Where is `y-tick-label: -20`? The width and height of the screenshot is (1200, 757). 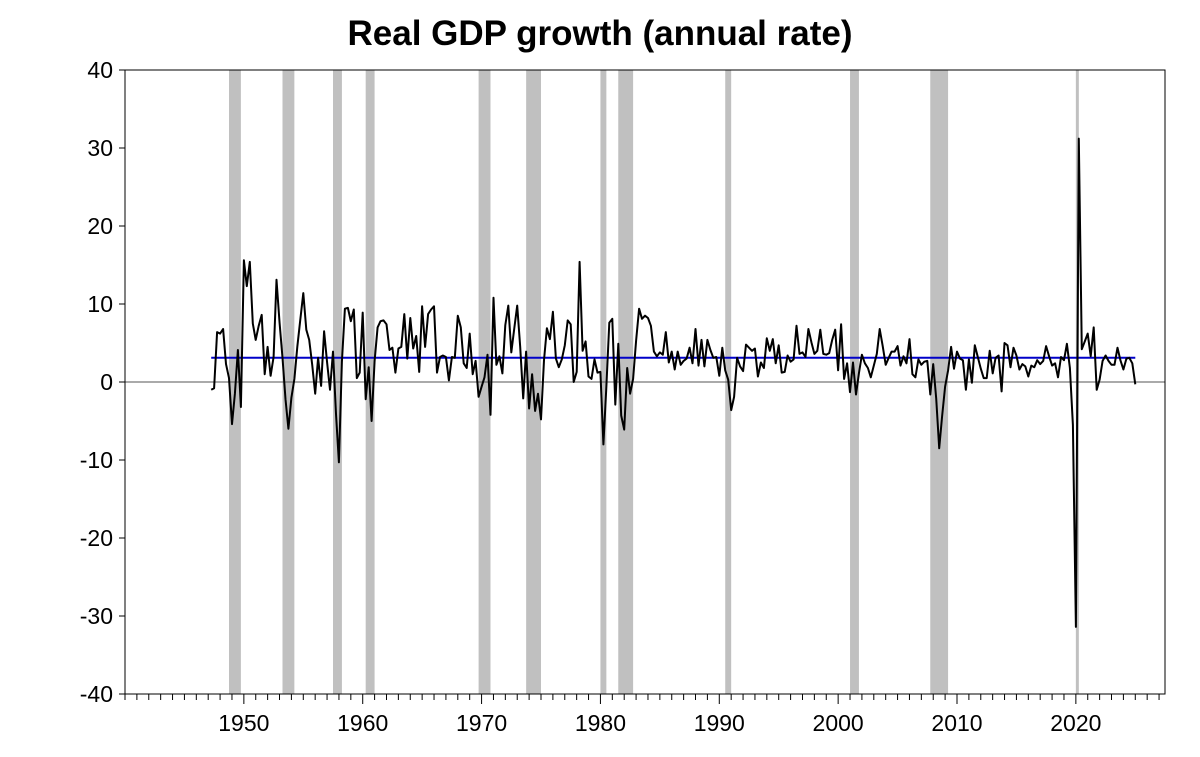
y-tick-label: -20 is located at coordinates (96, 538).